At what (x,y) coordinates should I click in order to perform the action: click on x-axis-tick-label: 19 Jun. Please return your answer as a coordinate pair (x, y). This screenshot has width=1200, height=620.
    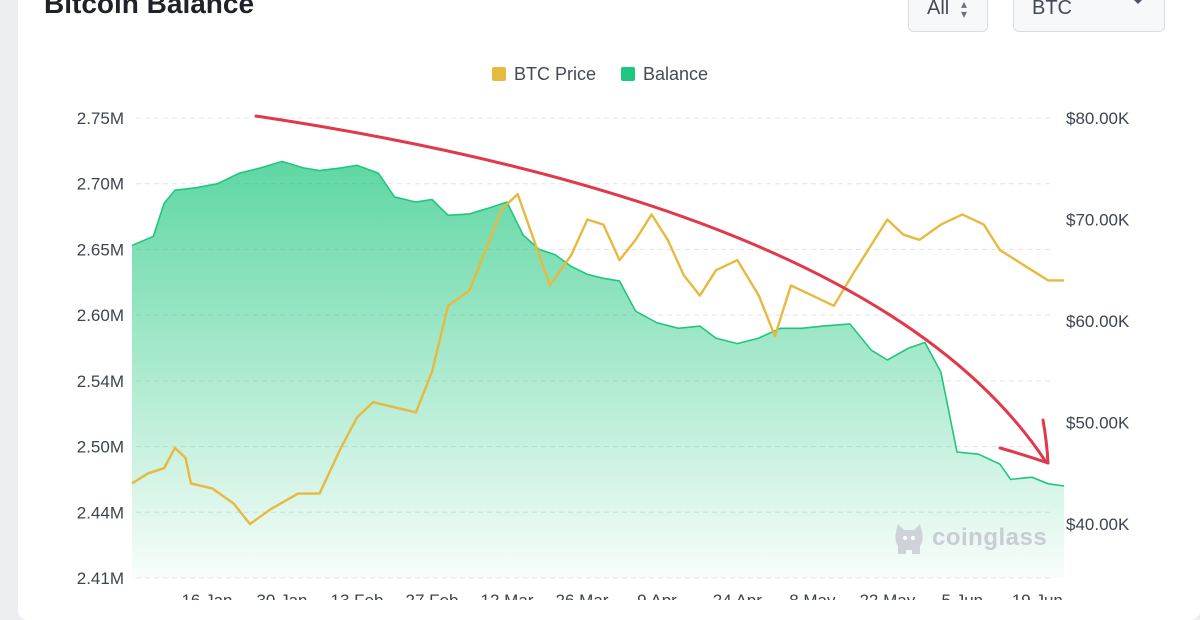
    Looking at the image, I should click on (1037, 595).